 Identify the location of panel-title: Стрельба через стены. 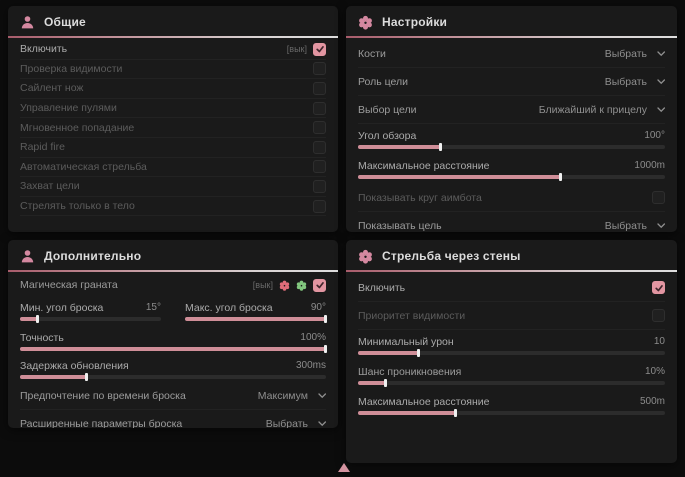
(451, 256).